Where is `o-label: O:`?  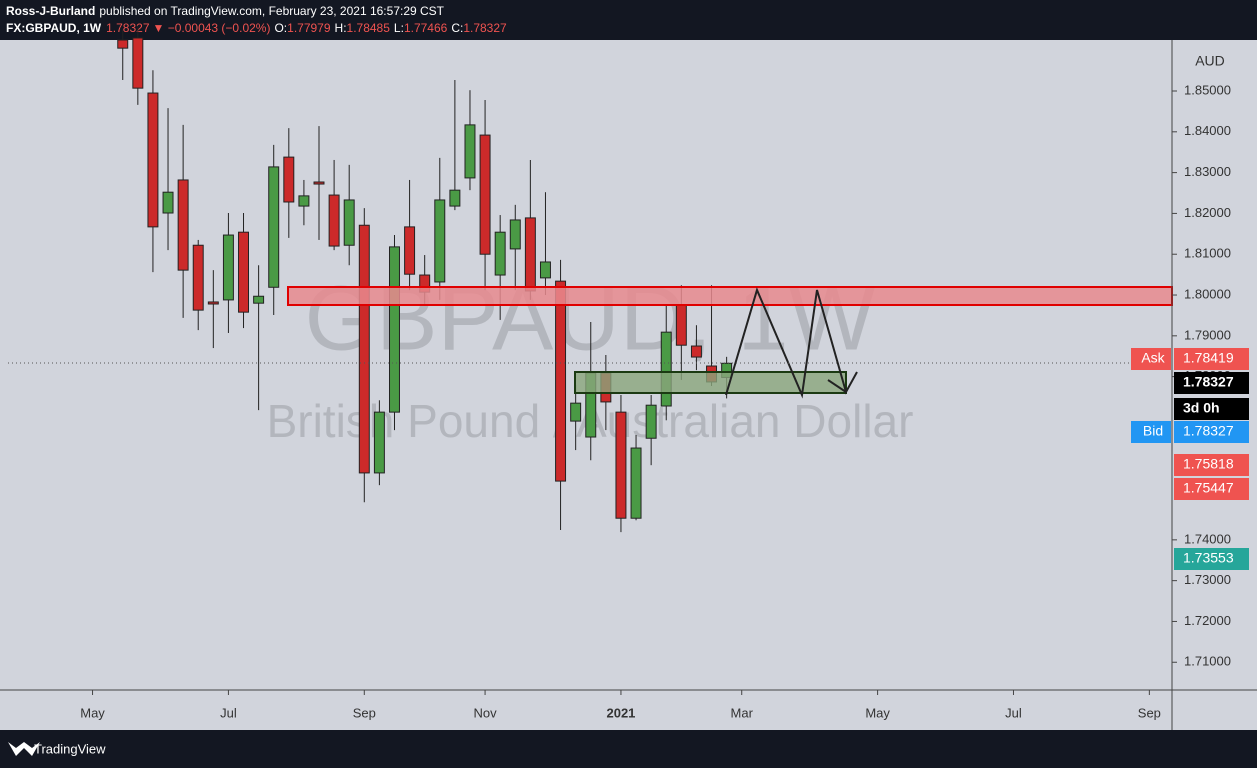
o-label: O: is located at coordinates (280, 28).